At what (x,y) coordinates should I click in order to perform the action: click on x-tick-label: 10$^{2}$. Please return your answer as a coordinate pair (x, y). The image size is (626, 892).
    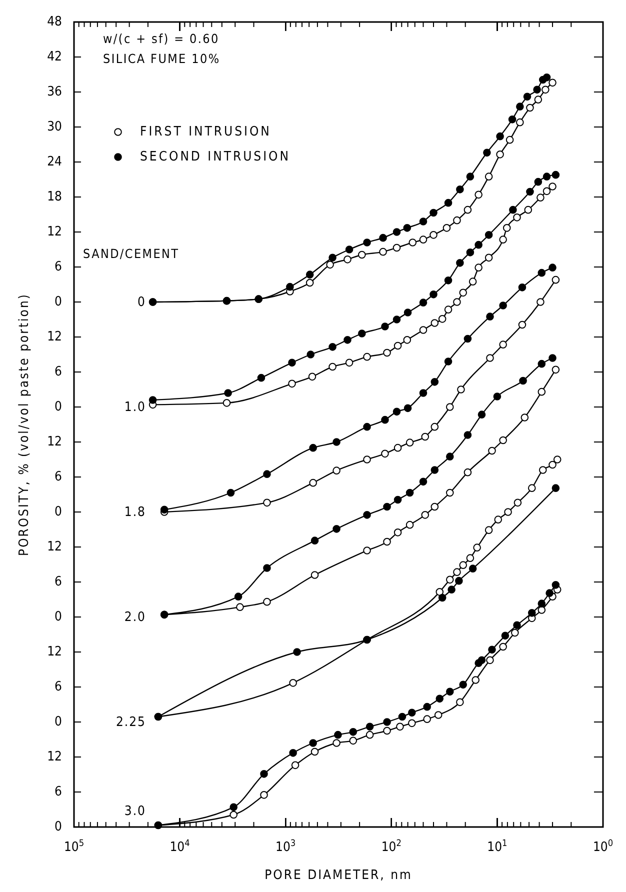
    Looking at the image, I should click on (391, 847).